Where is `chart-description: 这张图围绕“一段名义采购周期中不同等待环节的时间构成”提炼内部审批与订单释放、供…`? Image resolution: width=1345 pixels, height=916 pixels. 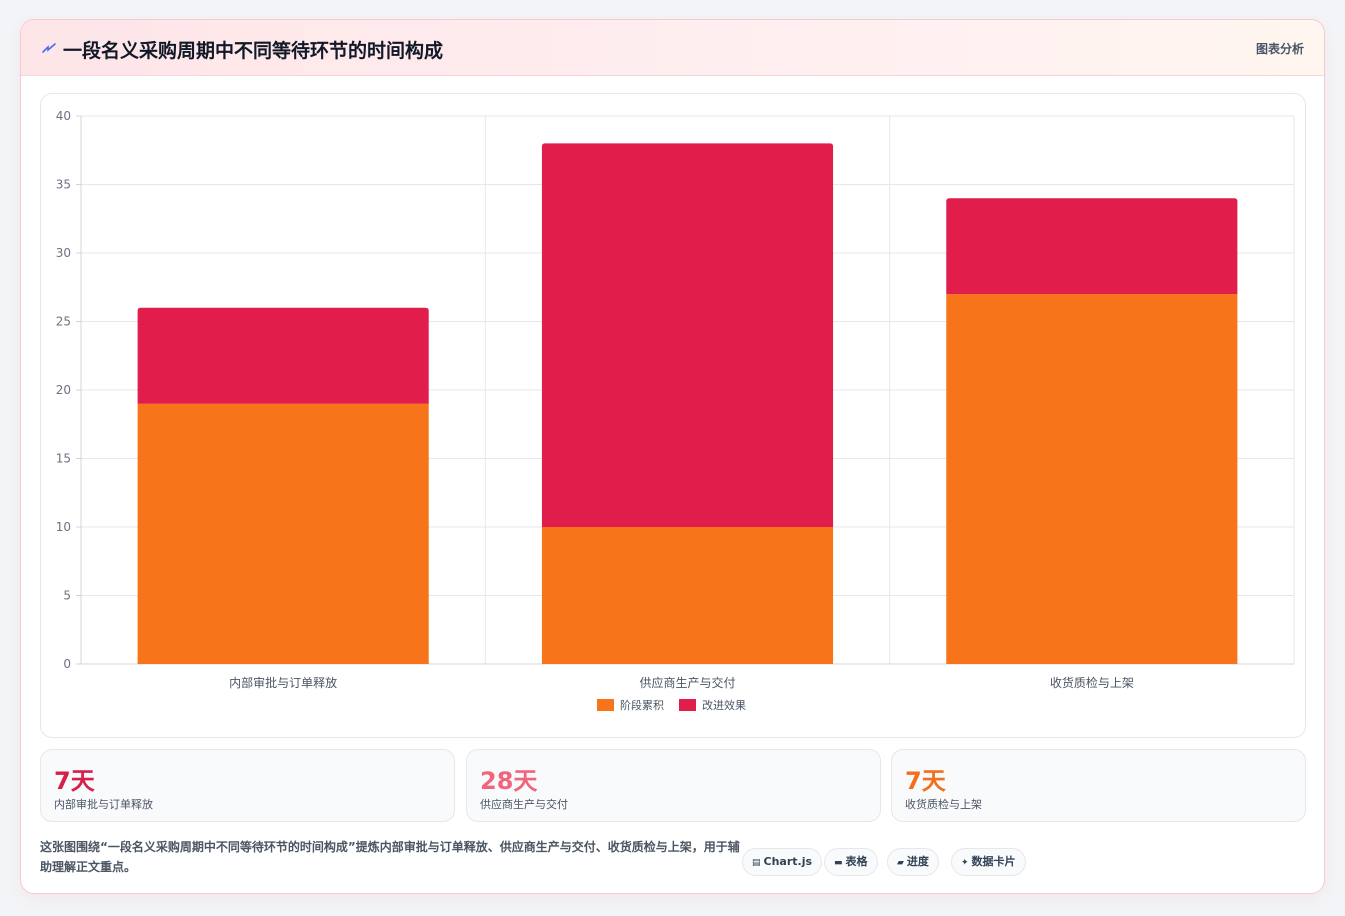
chart-description: 这张图围绕“一段名义采购周期中不同等待环节的时间构成”提炼内部审批与订单释放、供… is located at coordinates (390, 857).